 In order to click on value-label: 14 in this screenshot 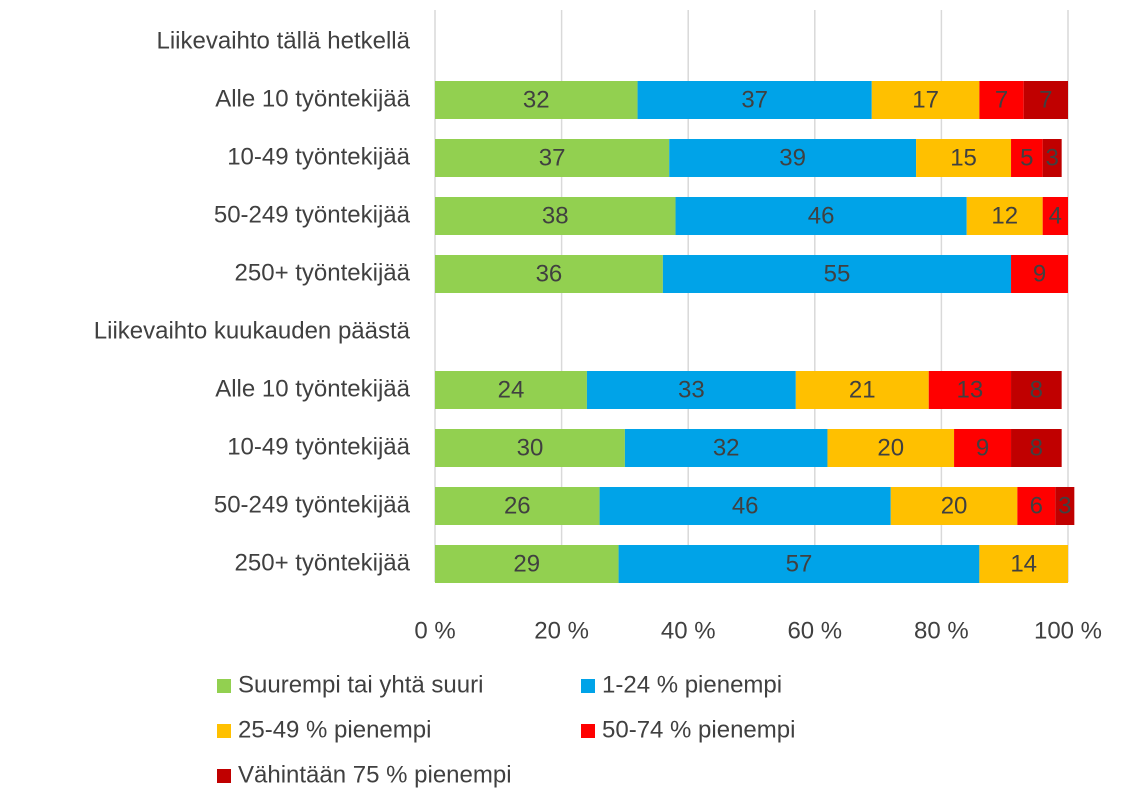, I will do `click(1023, 563)`.